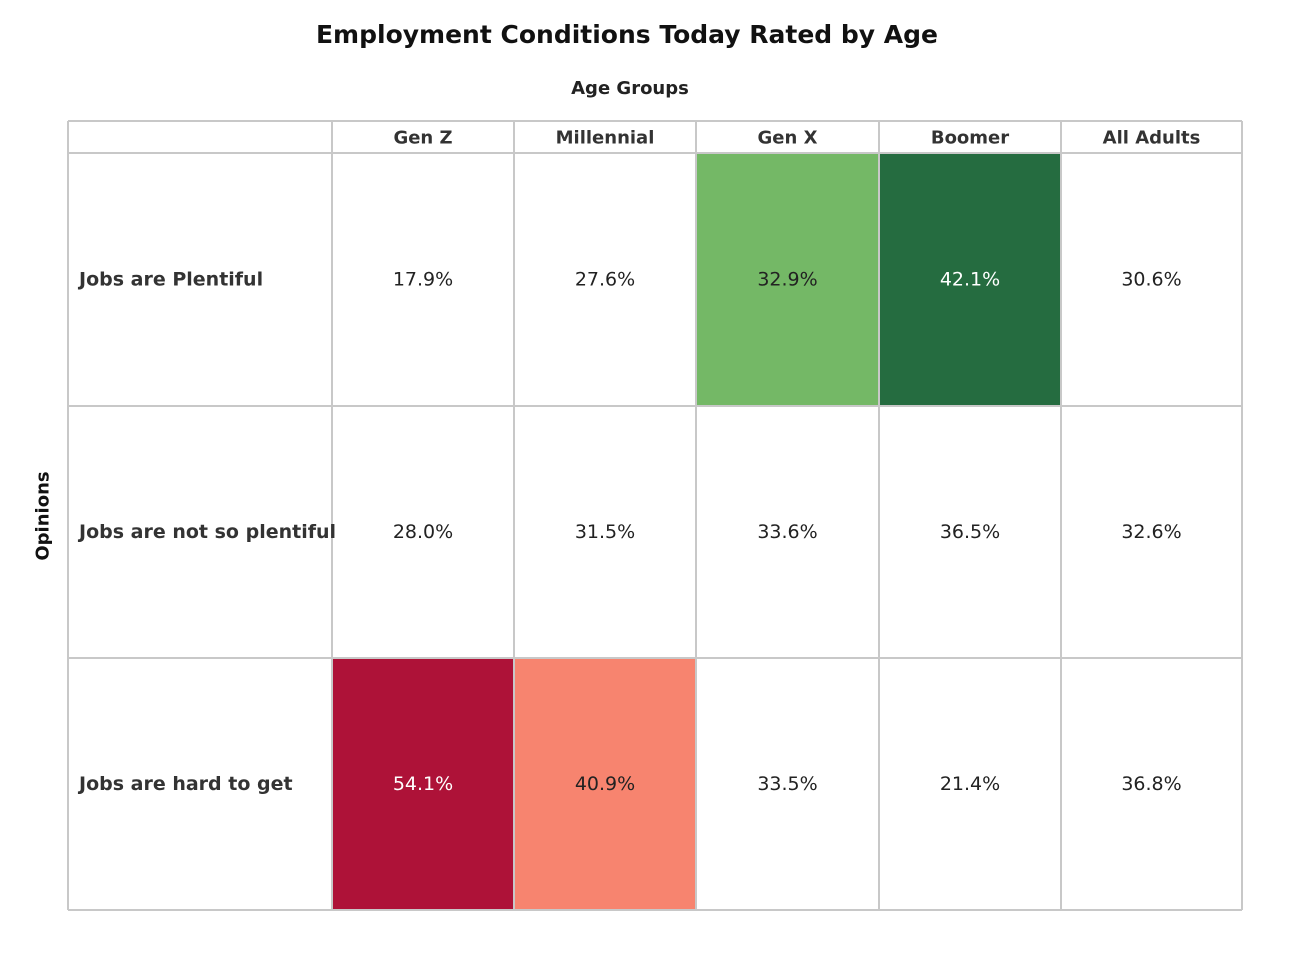 The width and height of the screenshot is (1306, 969). I want to click on cell-jobs-are-not-so-plentiful-all-adults, so click(1151, 532).